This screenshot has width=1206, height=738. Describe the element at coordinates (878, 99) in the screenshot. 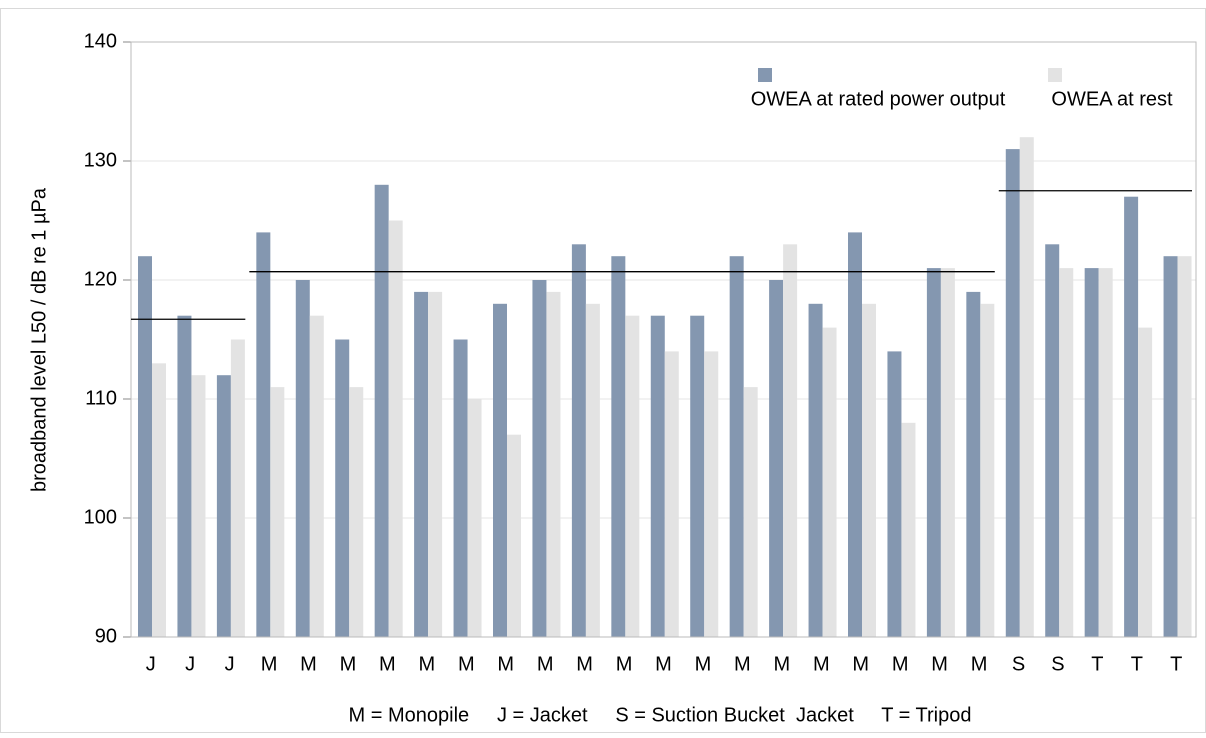

I see `legend-label: OWEA at rated power output` at that location.